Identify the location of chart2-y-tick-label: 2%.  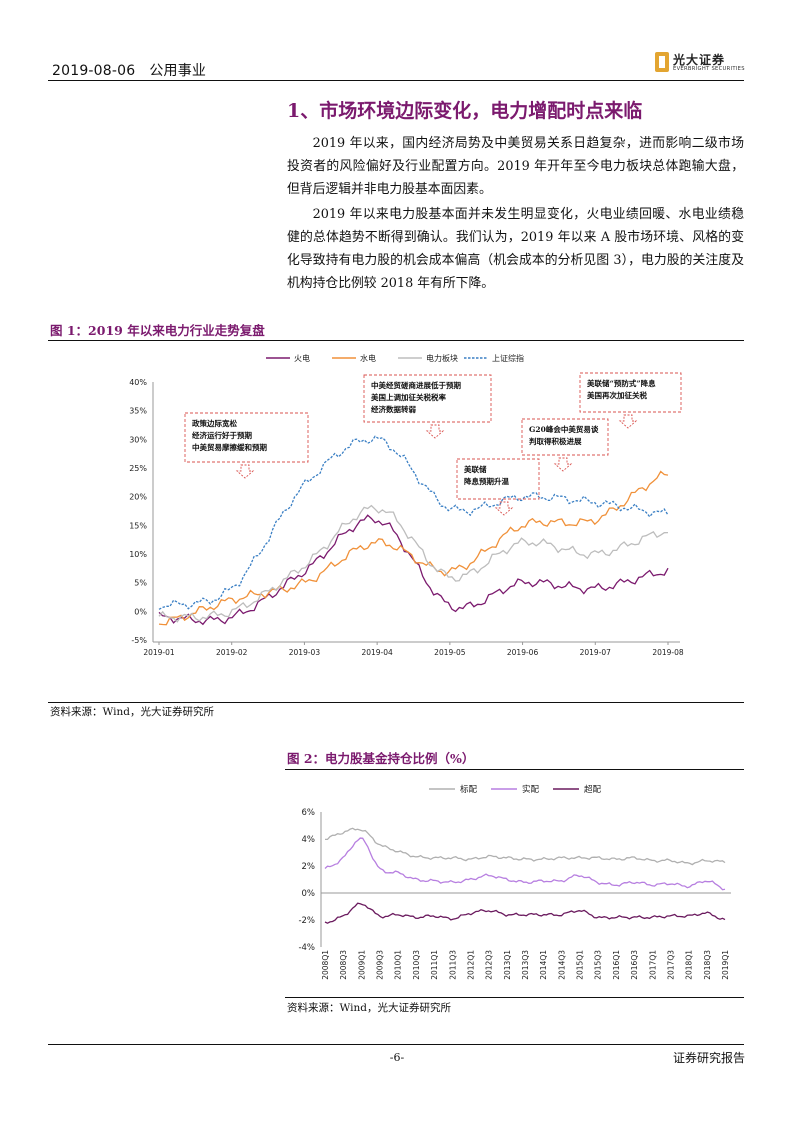
(309, 867).